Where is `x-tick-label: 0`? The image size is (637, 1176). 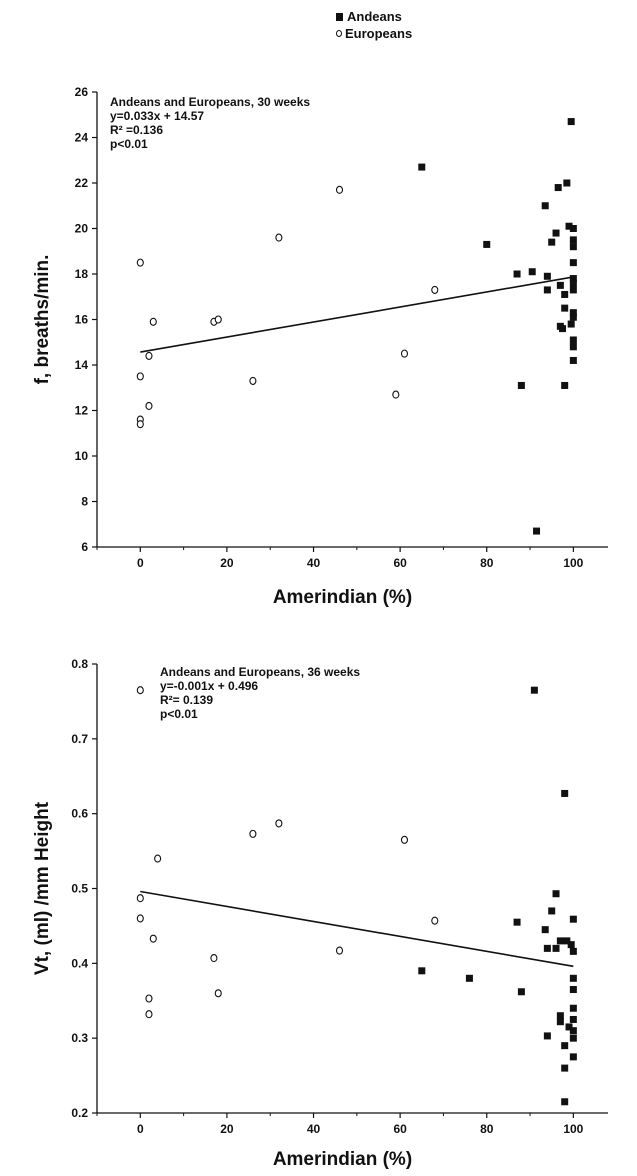
x-tick-label: 0 is located at coordinates (140, 1129).